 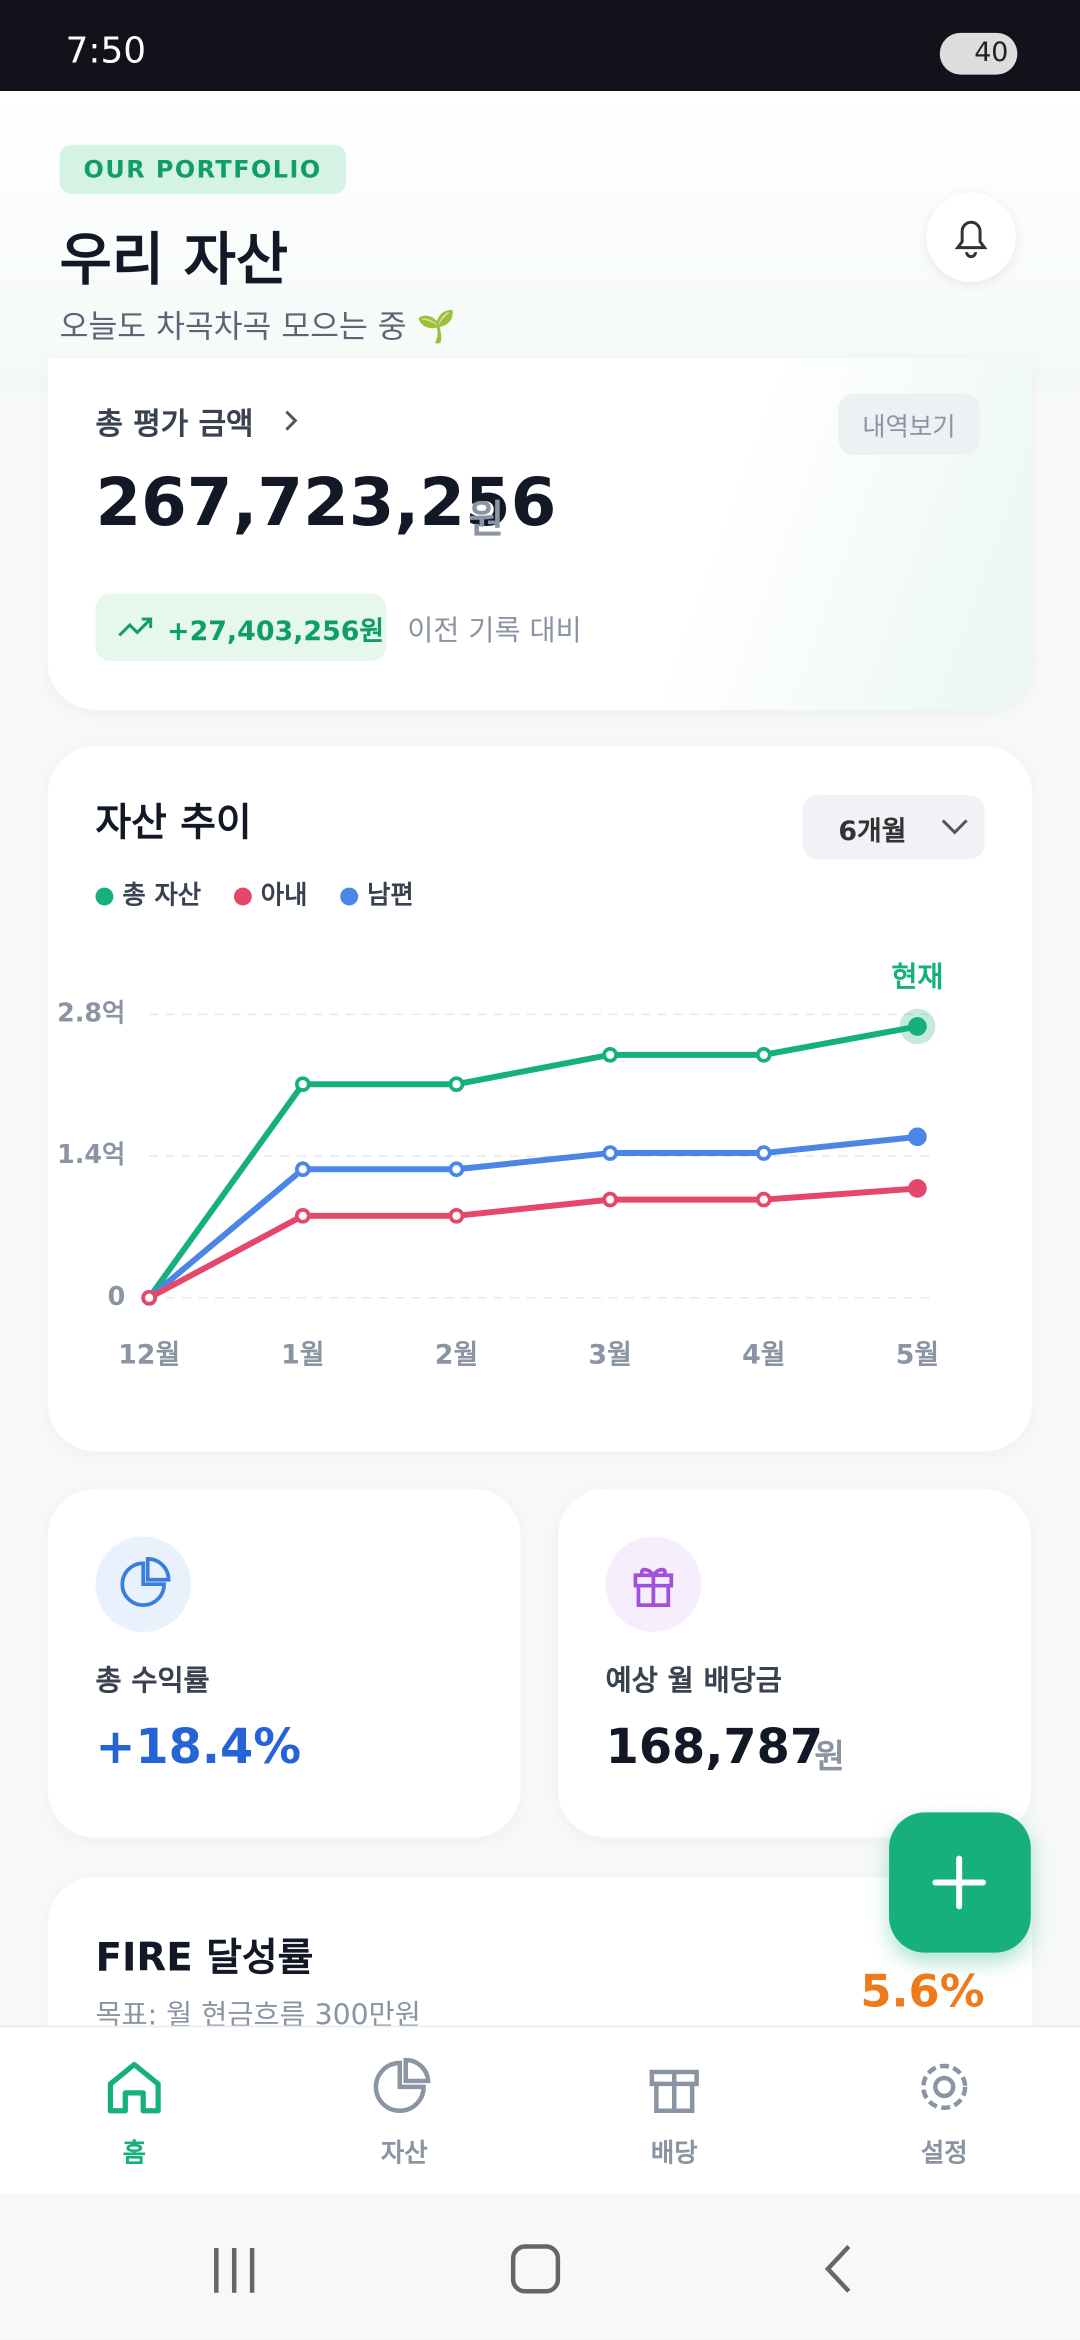 What do you see at coordinates (714, 1747) in the screenshot?
I see `stat-value: 168,787` at bounding box center [714, 1747].